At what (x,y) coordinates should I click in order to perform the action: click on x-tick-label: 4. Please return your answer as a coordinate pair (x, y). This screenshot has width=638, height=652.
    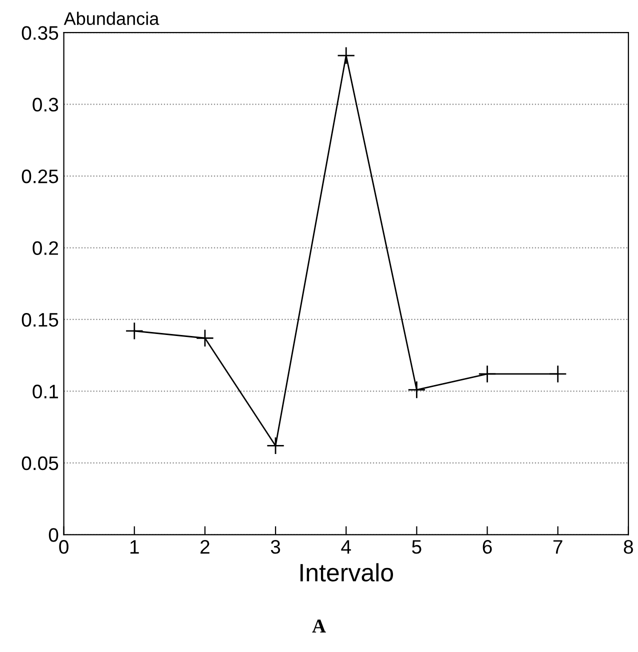
    Looking at the image, I should click on (346, 547).